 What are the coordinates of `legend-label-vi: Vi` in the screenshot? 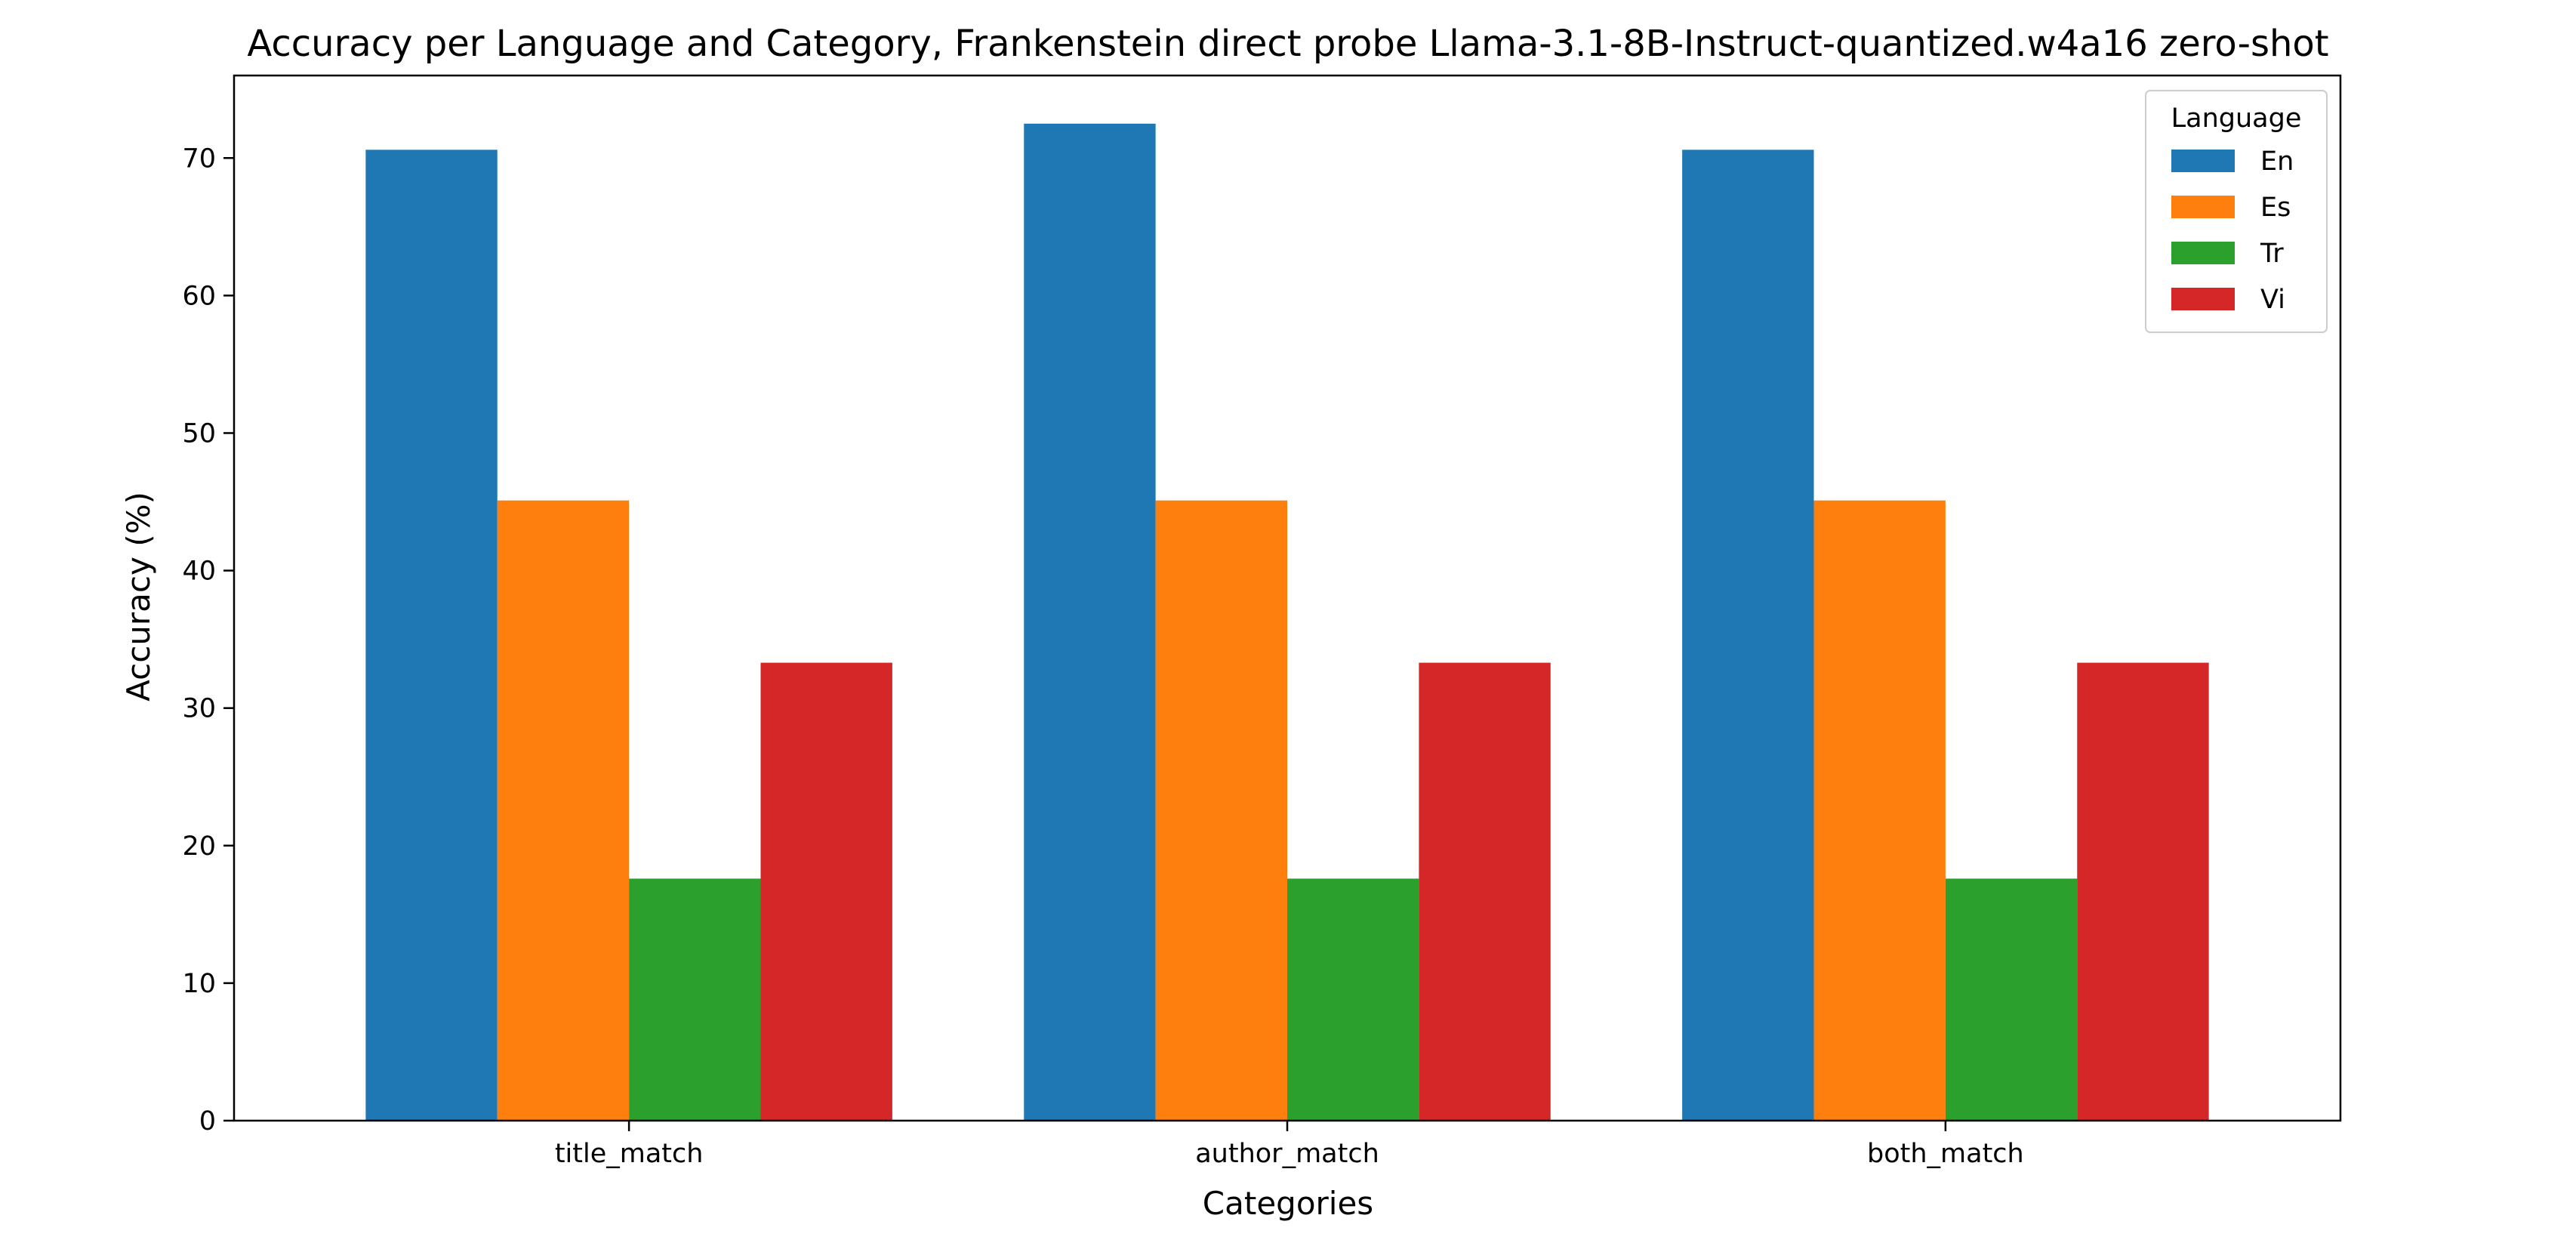 It's located at (2272, 300).